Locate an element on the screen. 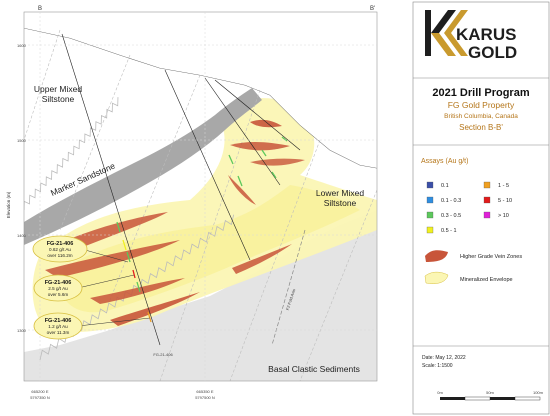 This screenshot has width=550, height=416. map-date: Date: May 12, 2022 is located at coordinates (444, 358).